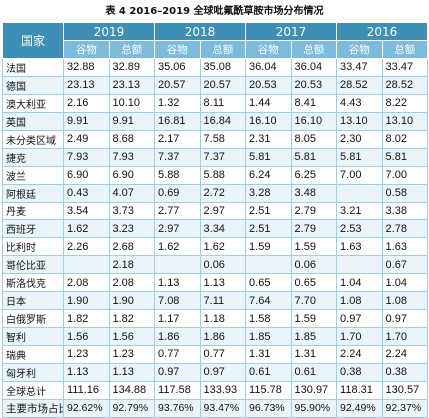 This screenshot has width=429, height=418. What do you see at coordinates (359, 175) in the screenshot?
I see `cereal-value-cell: 7.00` at bounding box center [359, 175].